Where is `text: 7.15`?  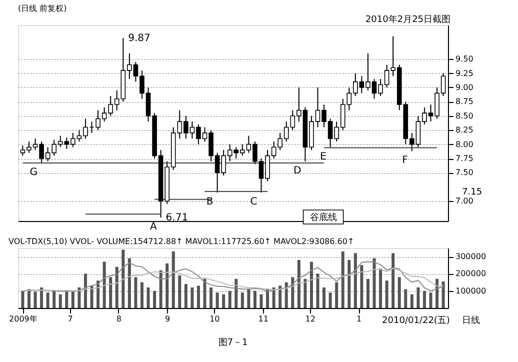 text: 7.15 is located at coordinates (472, 193).